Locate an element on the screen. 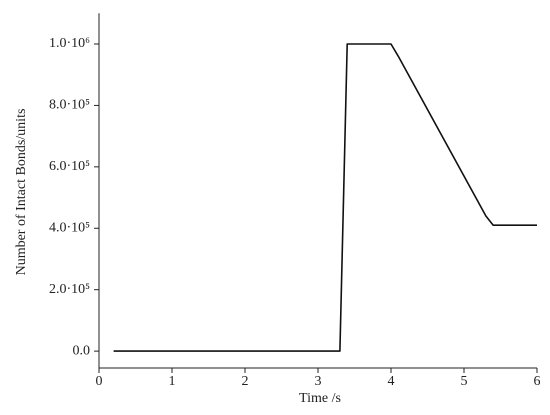  y-tick-label: 6.0·10⁵ is located at coordinates (69, 166).